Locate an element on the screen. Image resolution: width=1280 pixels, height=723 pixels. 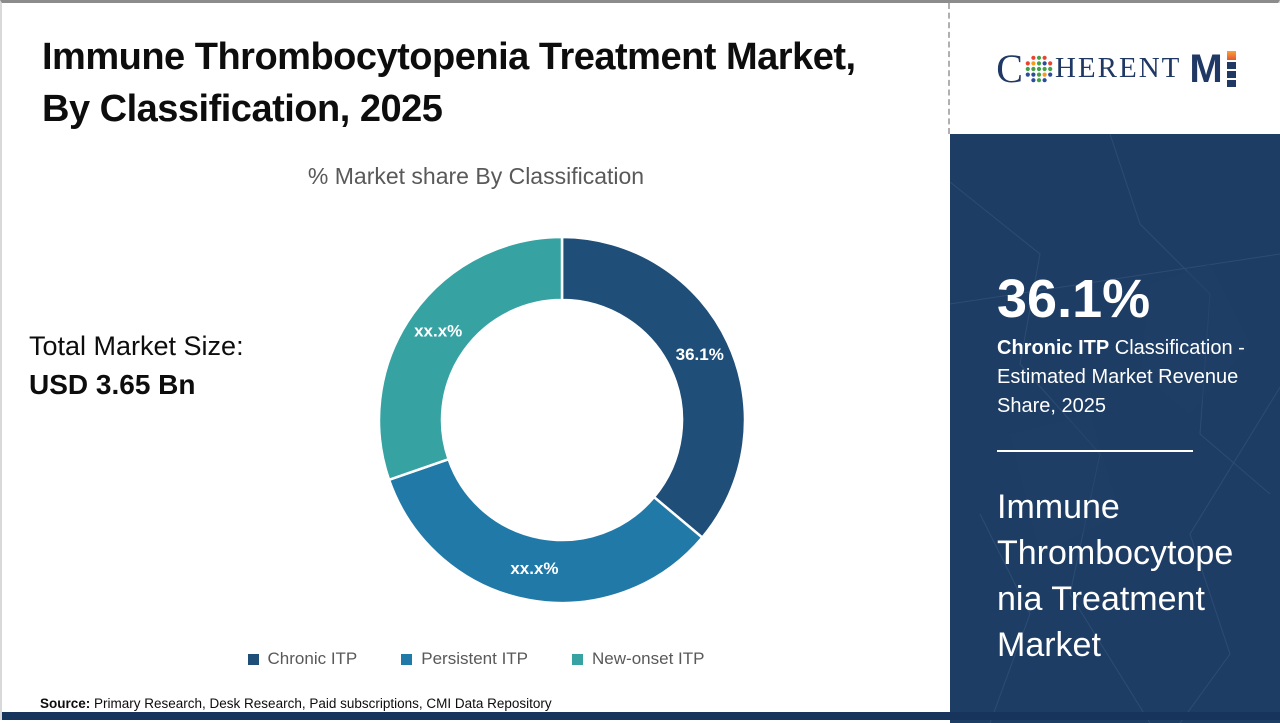
logo-area: C HERENT M is located at coordinates (1115, 68).